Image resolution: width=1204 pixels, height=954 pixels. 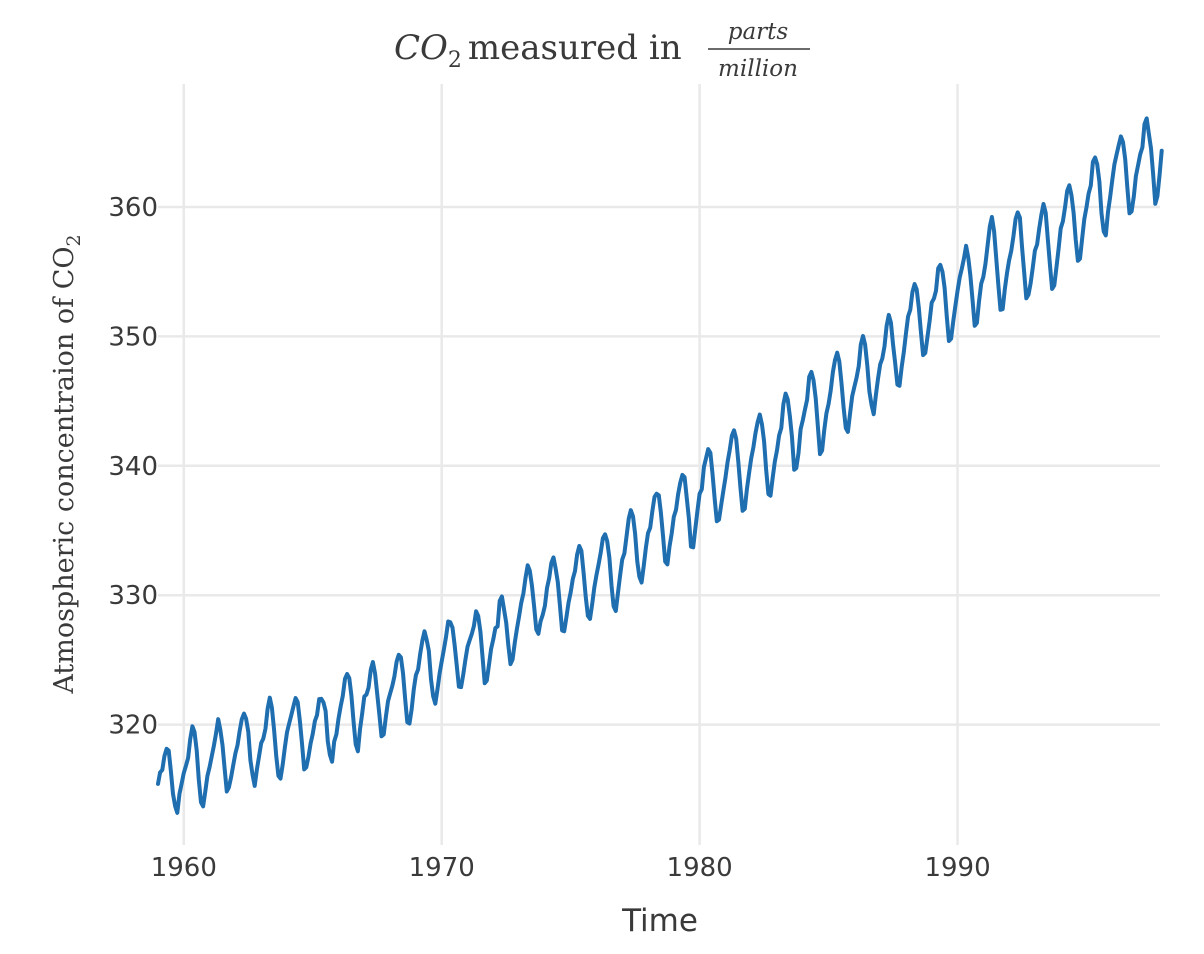 What do you see at coordinates (133, 726) in the screenshot?
I see `y-tick-label-320: 320` at bounding box center [133, 726].